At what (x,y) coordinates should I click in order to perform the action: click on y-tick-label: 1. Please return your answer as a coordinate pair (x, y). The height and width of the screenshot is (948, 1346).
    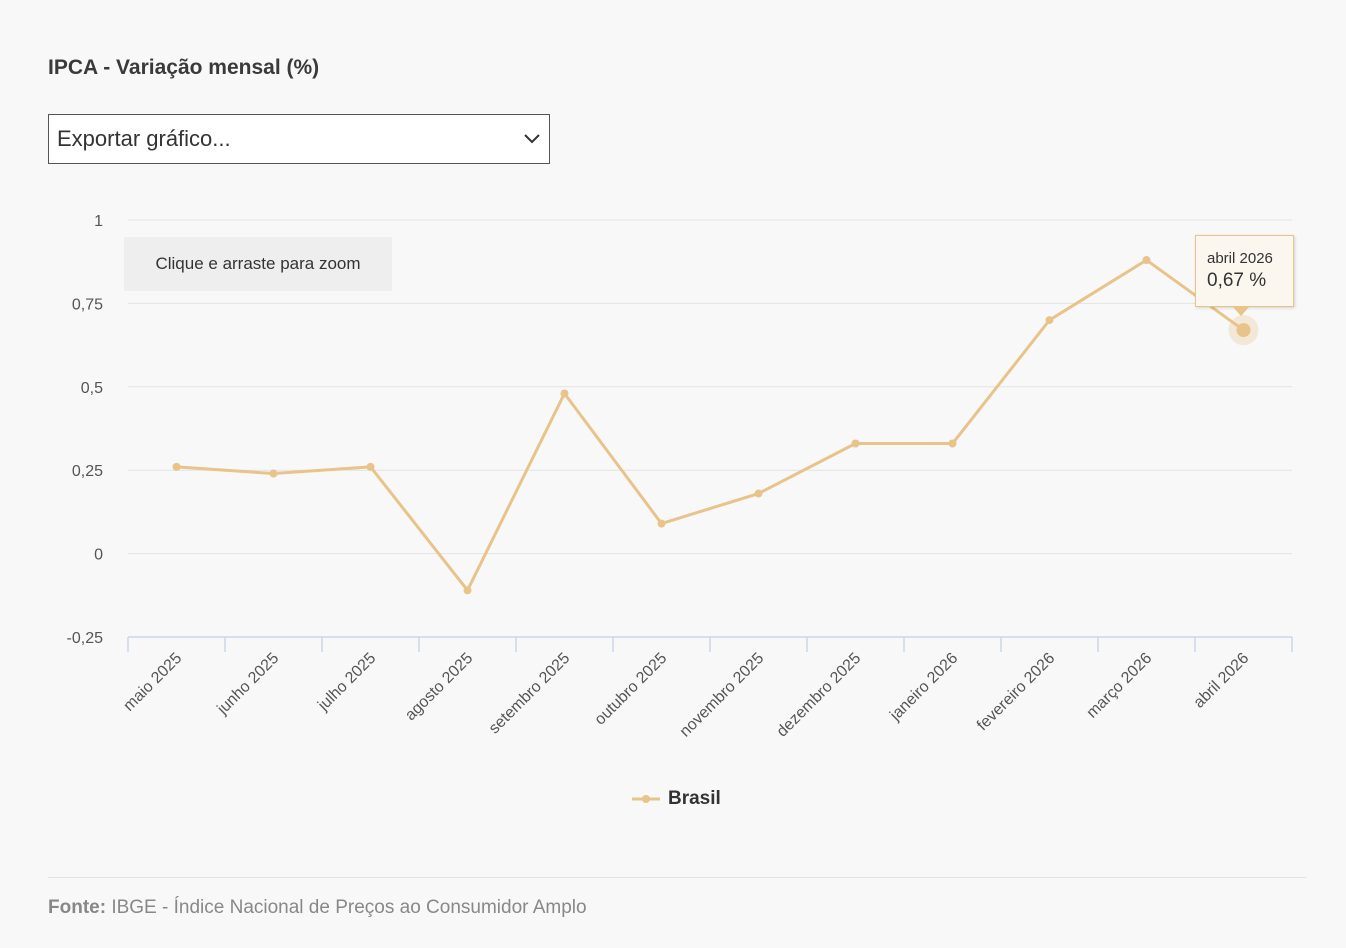
    Looking at the image, I should click on (98, 221).